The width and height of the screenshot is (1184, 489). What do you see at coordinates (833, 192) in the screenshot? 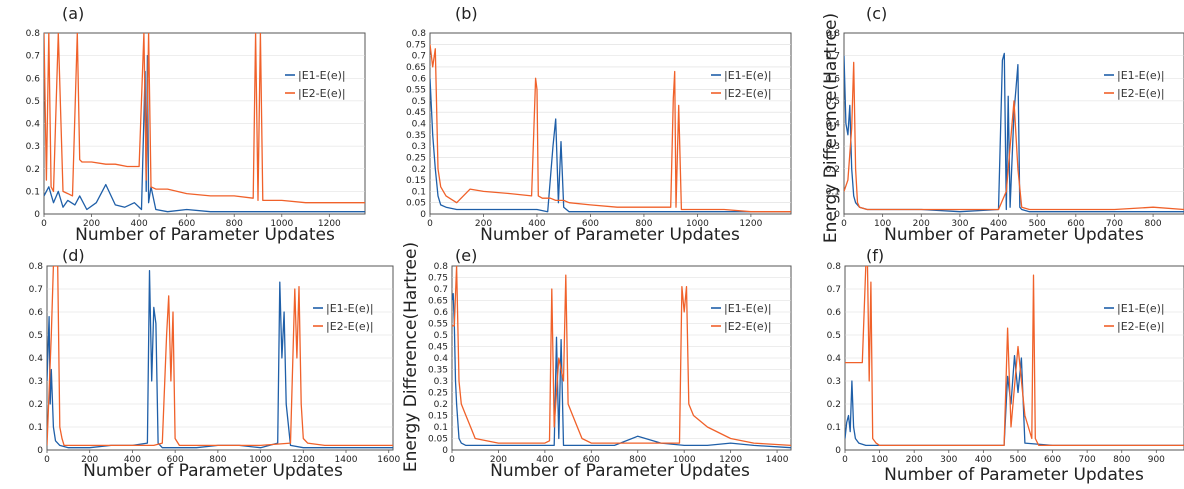
I see `panel-c-y-tick-label: 0.1` at bounding box center [833, 192].